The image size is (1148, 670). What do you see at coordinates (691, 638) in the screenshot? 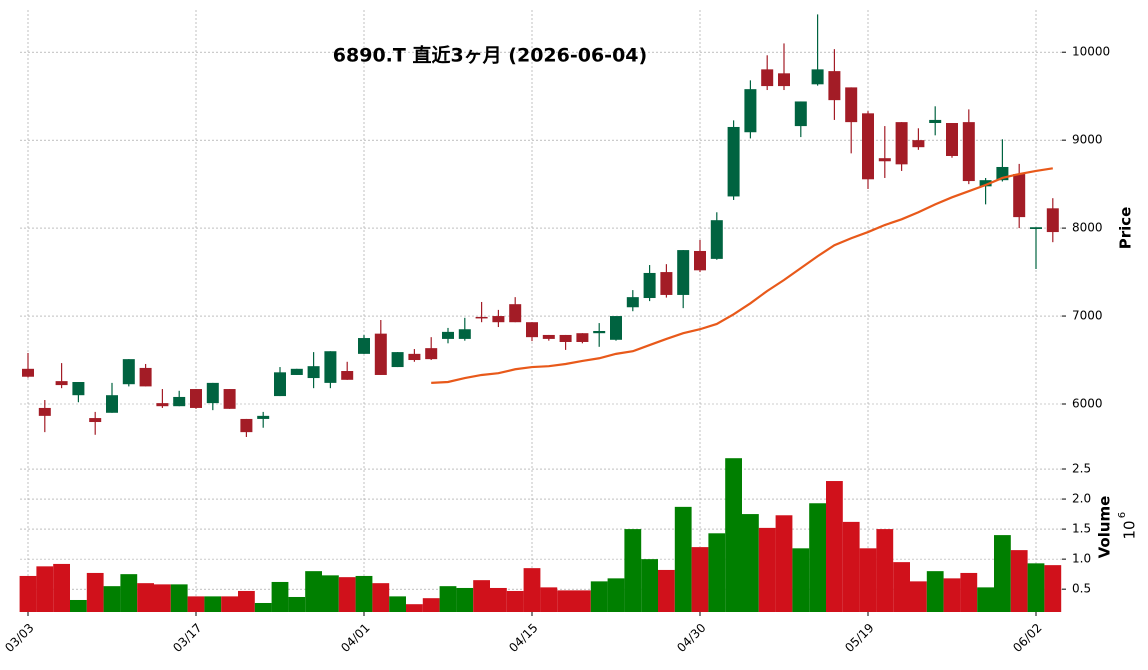
I see `x-tick-label: 04/30` at bounding box center [691, 638].